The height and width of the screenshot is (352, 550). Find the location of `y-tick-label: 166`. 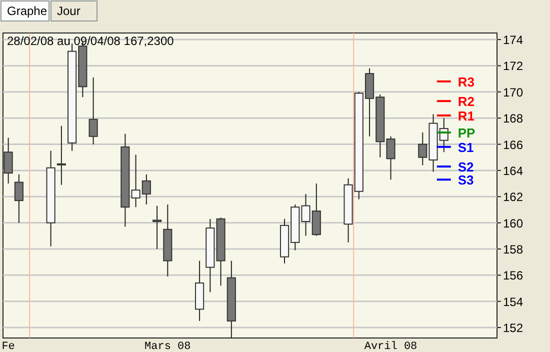

y-tick-label: 166 is located at coordinates (513, 145).